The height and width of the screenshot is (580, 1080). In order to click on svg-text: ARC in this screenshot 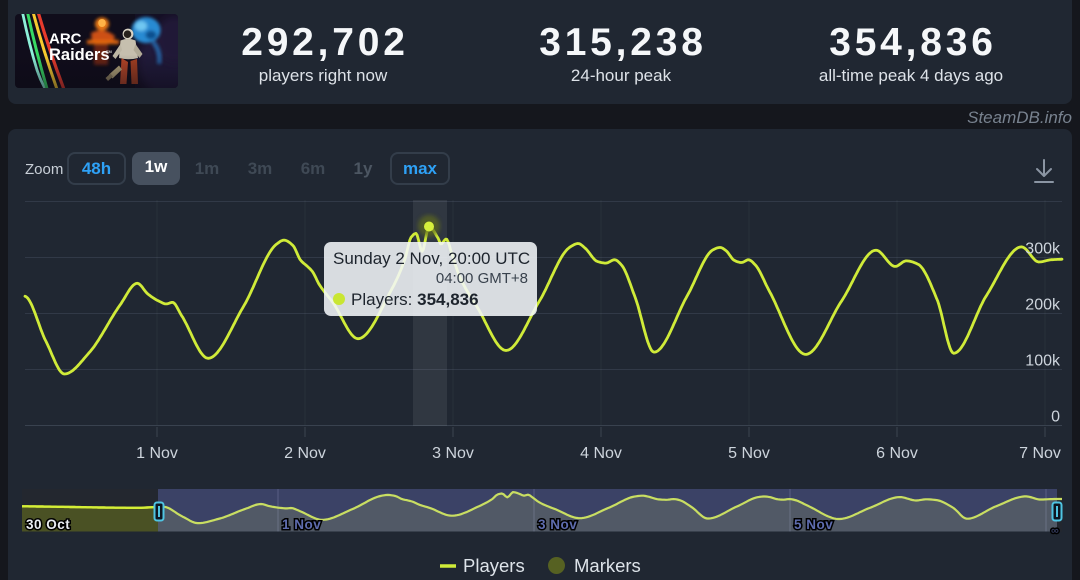, I will do `click(65, 39)`.